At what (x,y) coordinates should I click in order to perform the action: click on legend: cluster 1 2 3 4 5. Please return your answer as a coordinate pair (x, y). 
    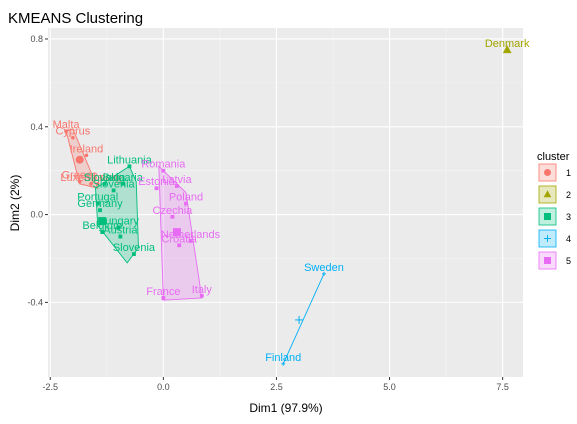
    Looking at the image, I should click on (554, 210).